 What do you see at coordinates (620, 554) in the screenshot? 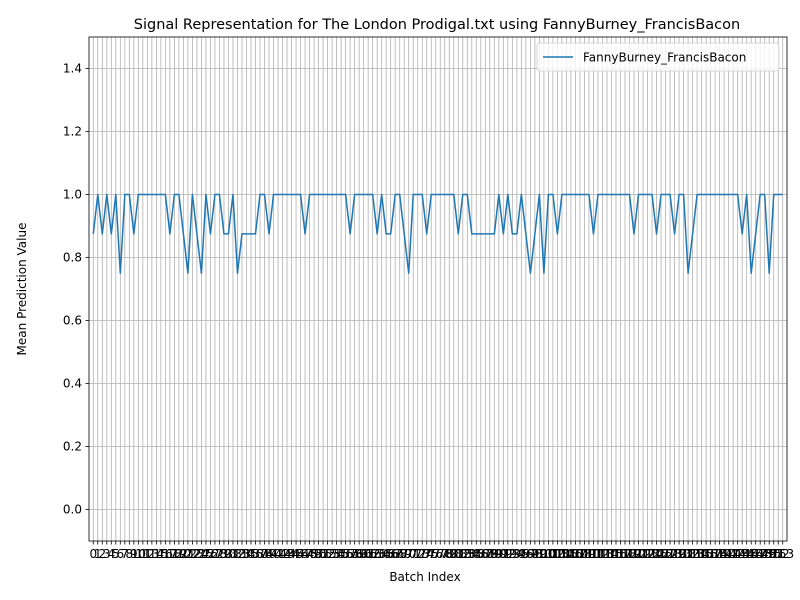
I see `x-tick-label: 117` at bounding box center [620, 554].